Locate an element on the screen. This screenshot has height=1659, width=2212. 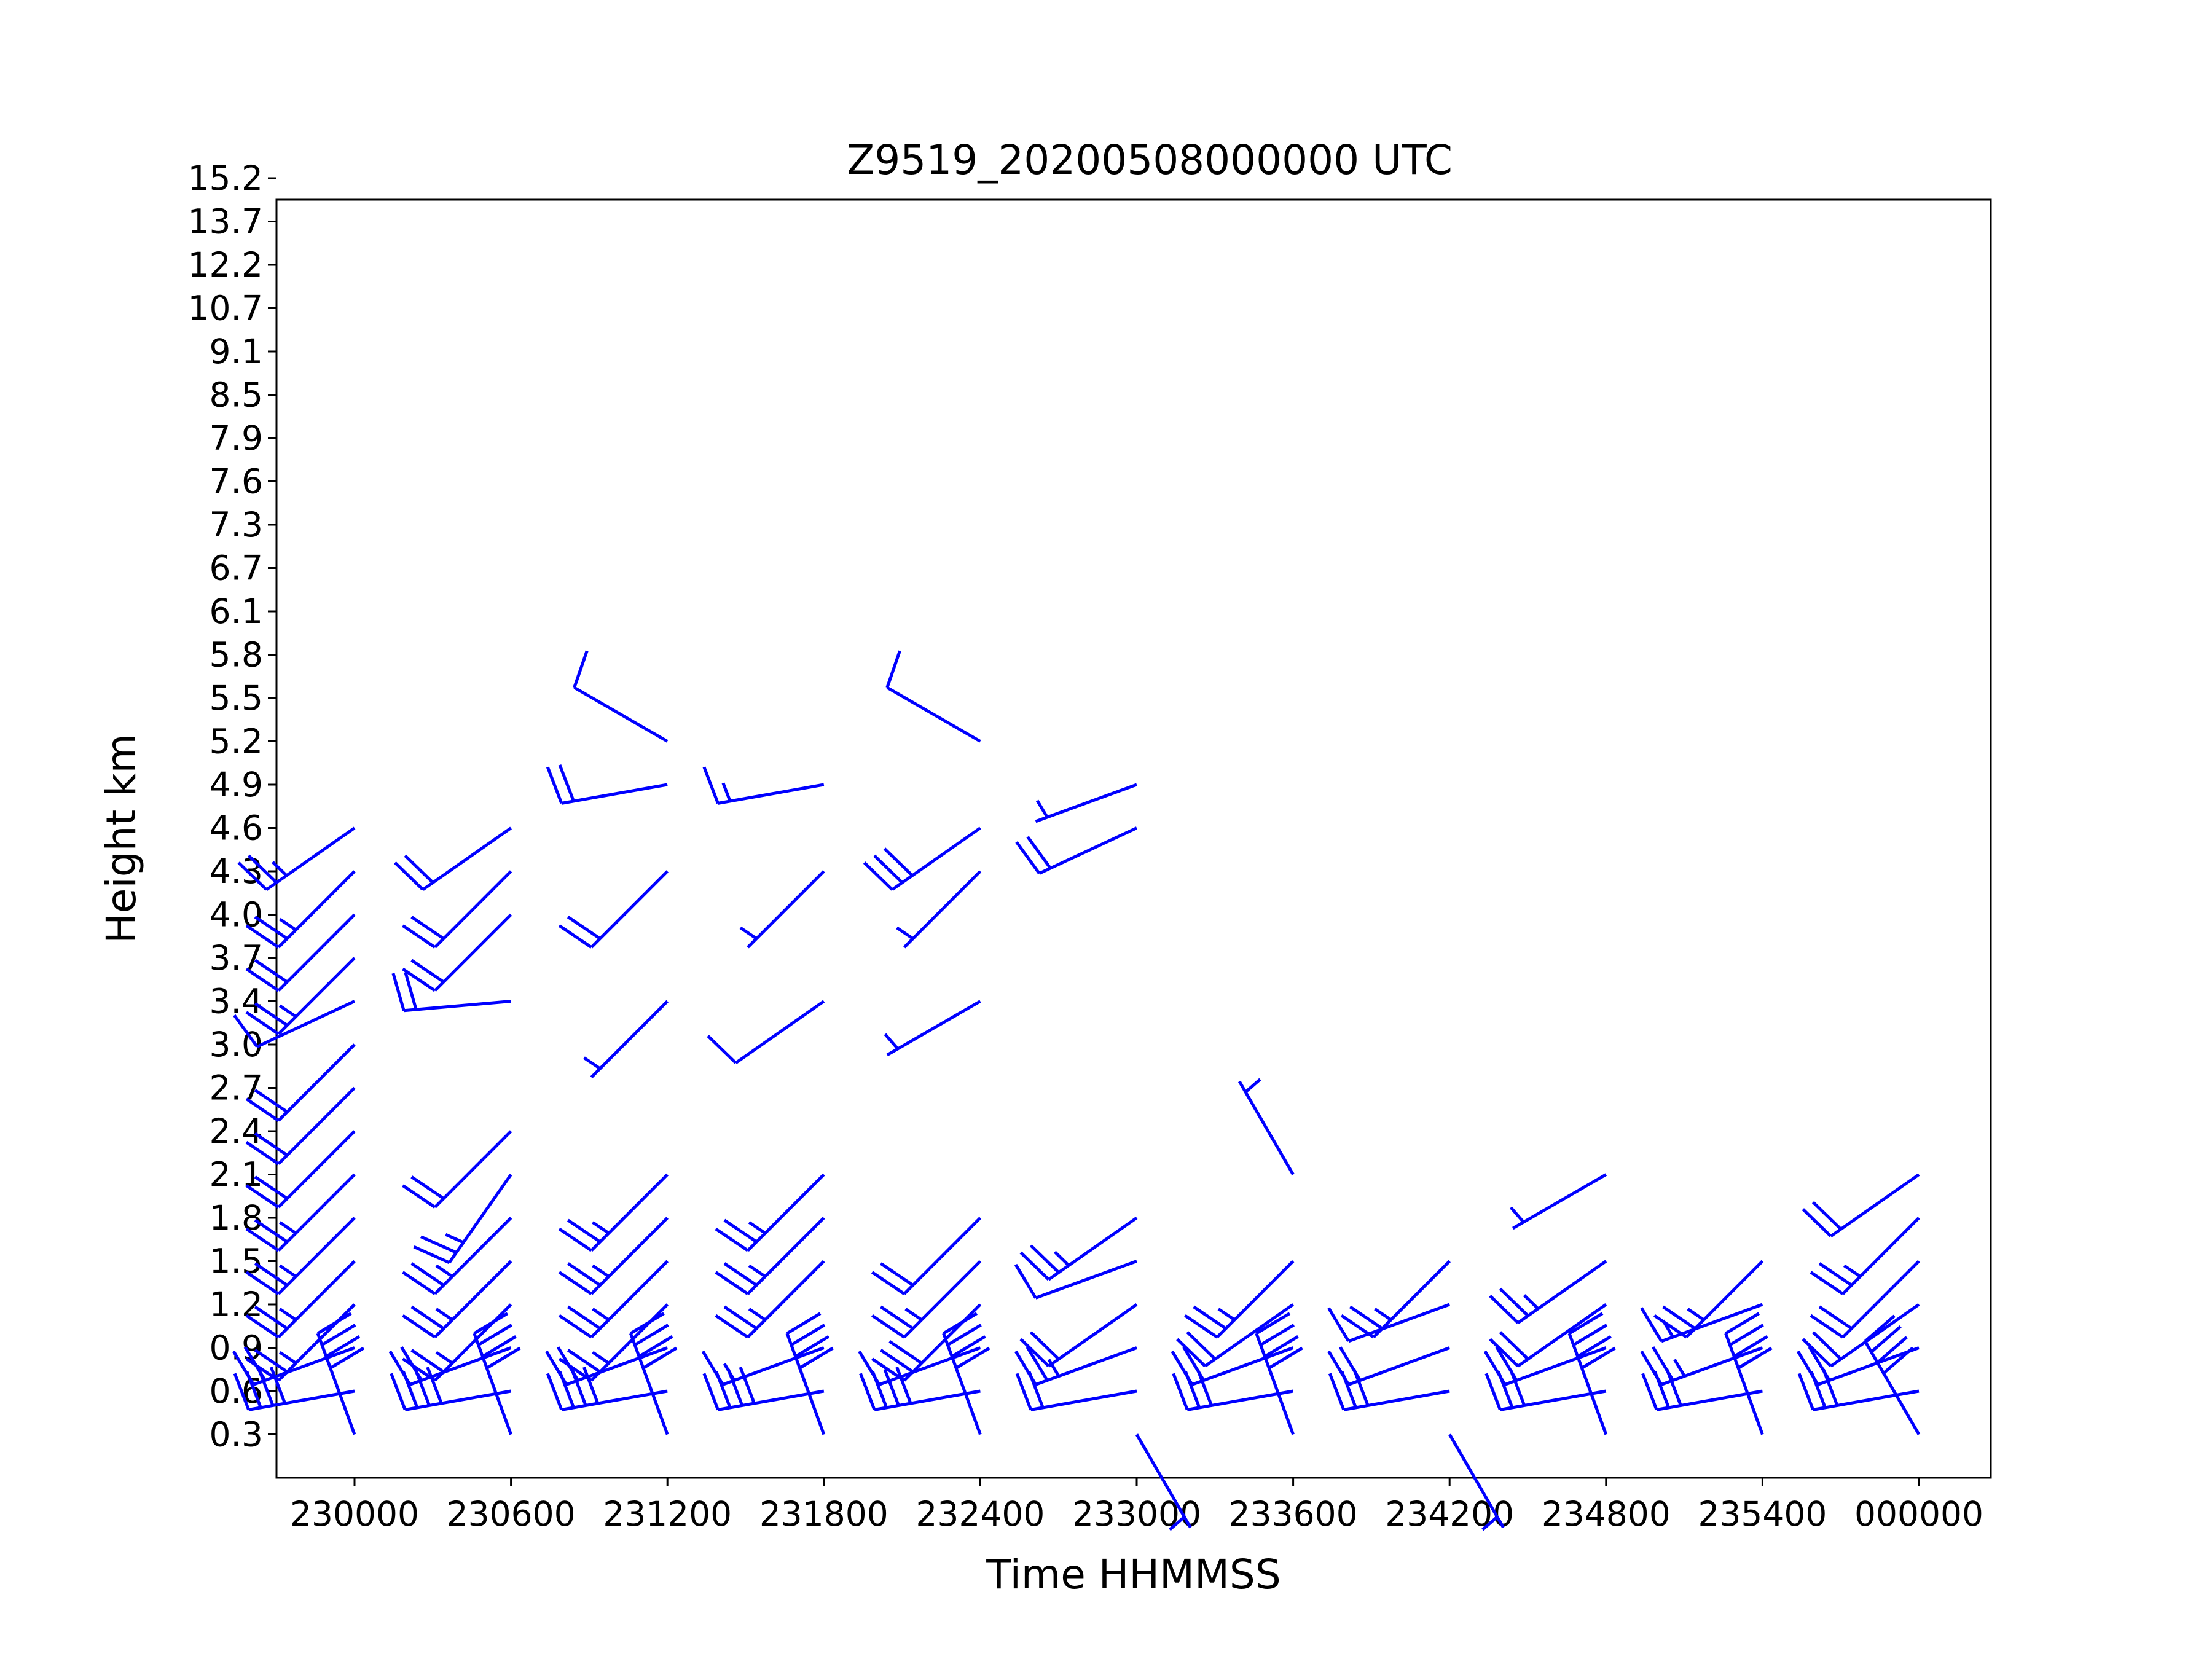
x-tick-label: 232400 is located at coordinates (980, 1514).